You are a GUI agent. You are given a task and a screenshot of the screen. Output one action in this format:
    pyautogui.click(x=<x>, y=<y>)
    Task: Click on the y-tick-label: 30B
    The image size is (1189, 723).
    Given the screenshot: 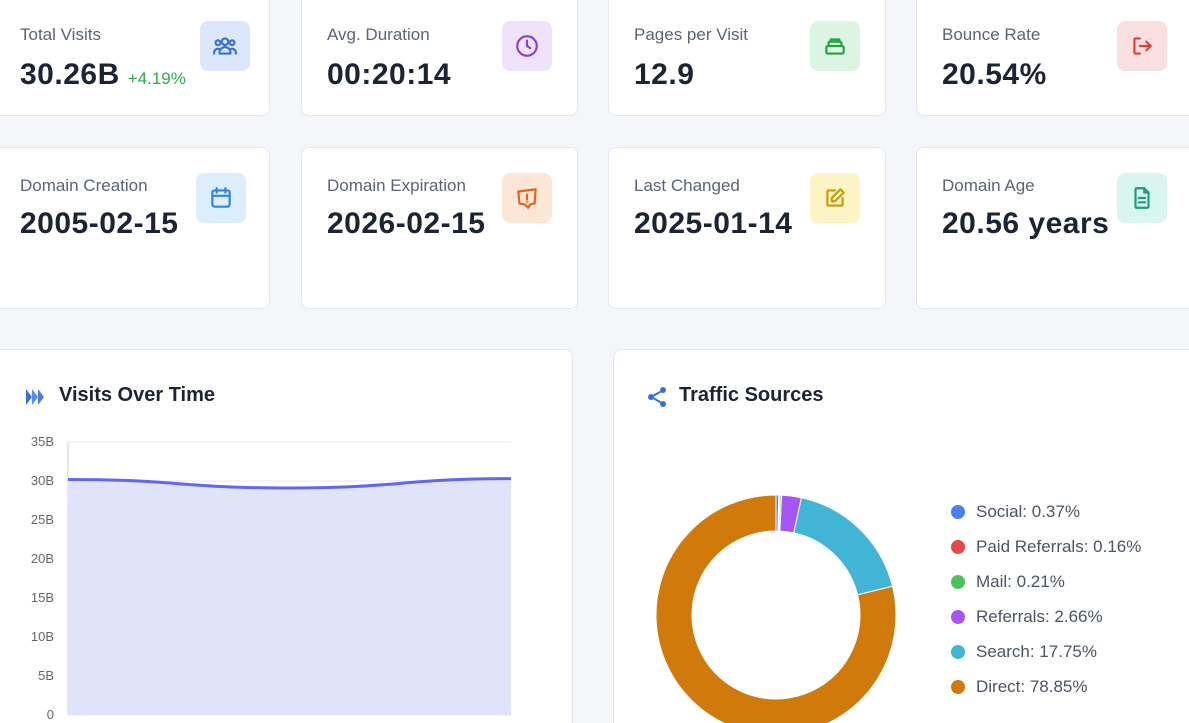 What is the action you would take?
    pyautogui.click(x=42, y=480)
    